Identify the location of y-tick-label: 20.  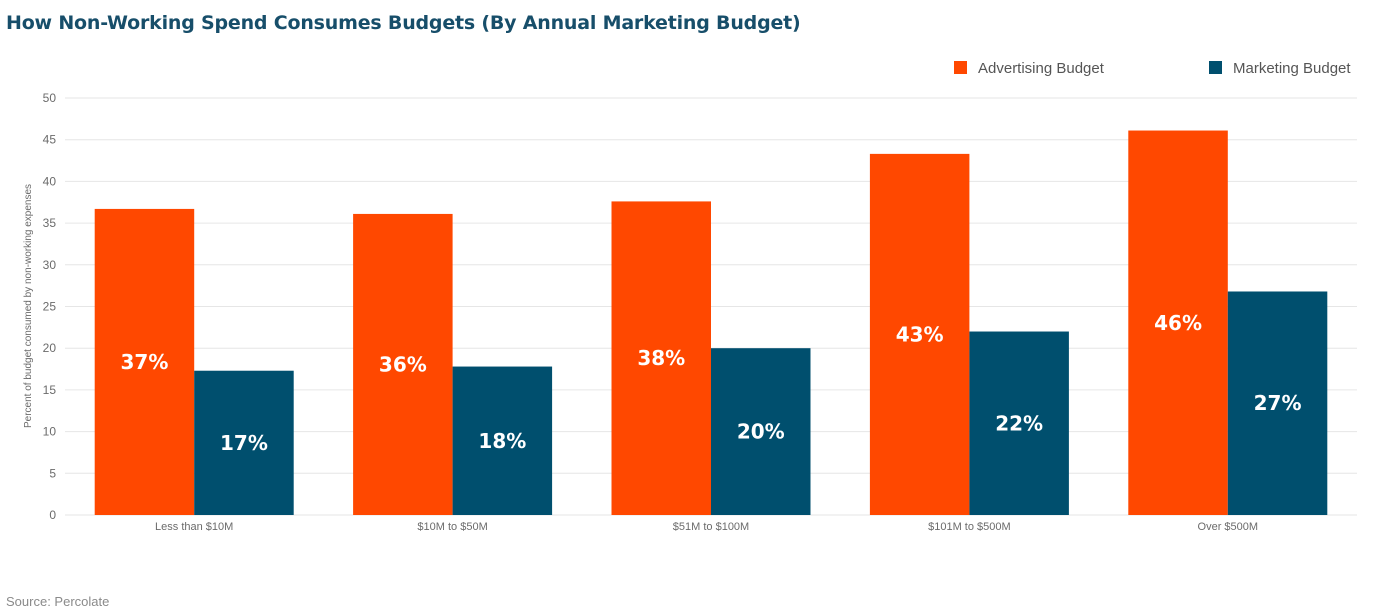
(50, 348).